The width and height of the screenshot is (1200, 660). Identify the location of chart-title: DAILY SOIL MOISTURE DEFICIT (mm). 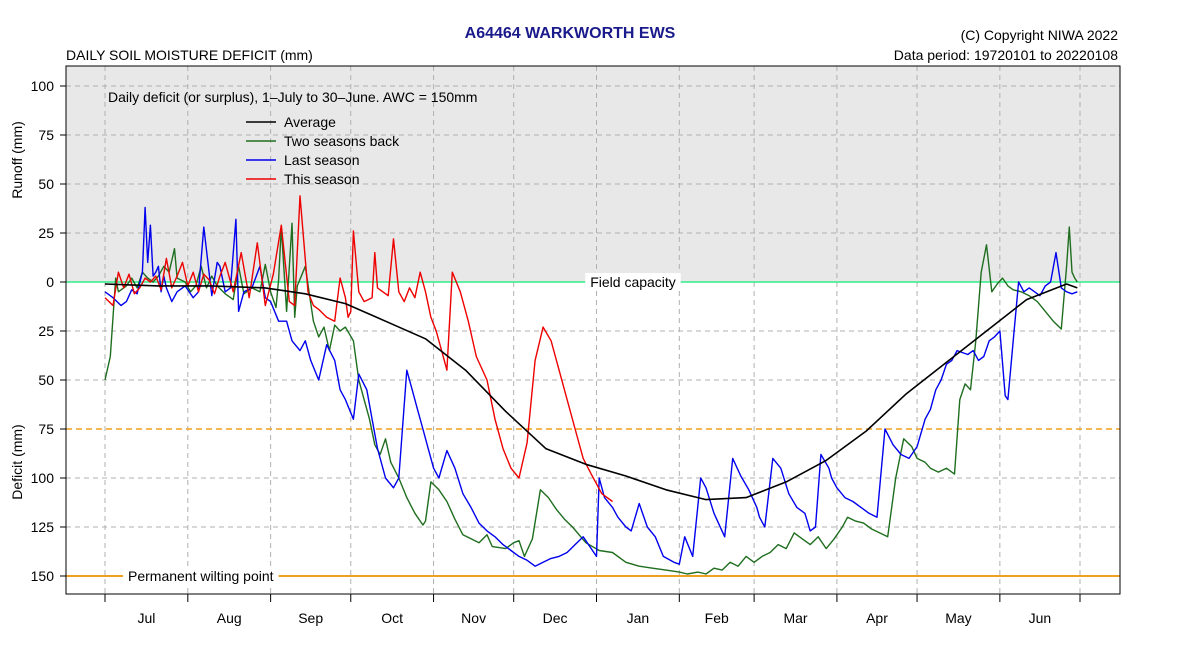
(189, 55).